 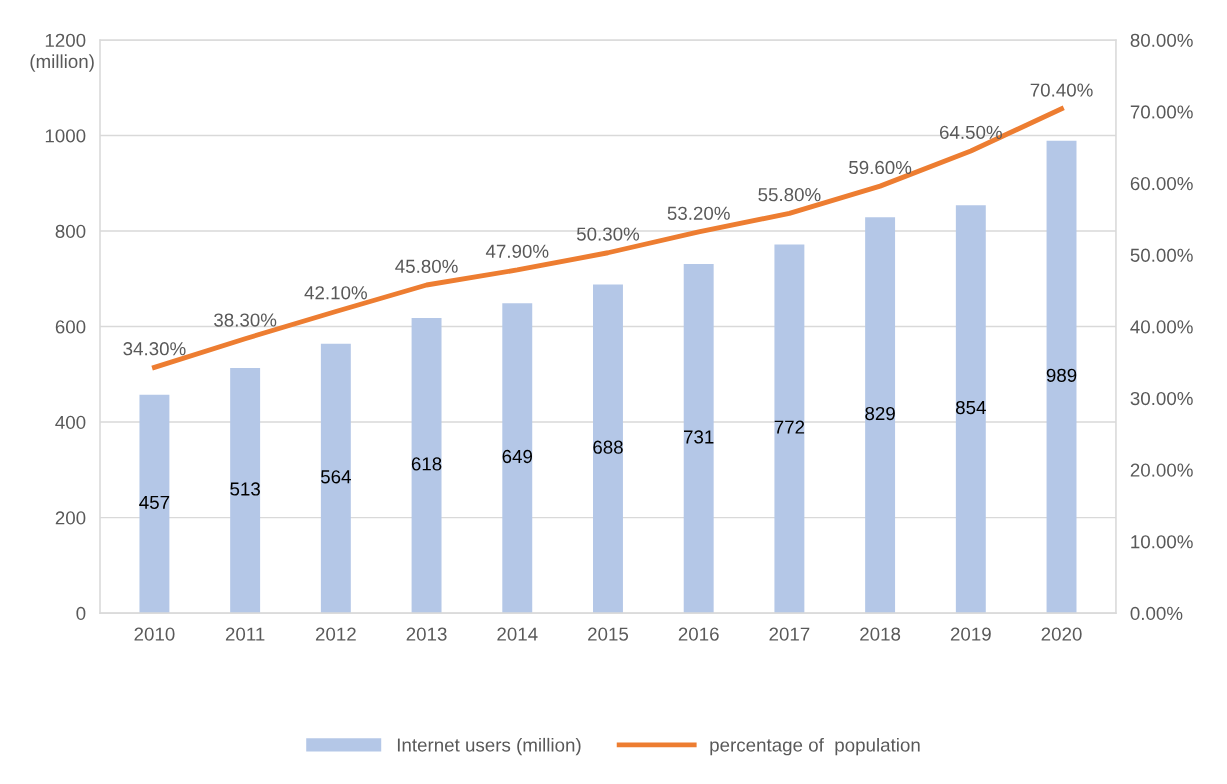 I want to click on y2-tick-label: 40.00%, so click(x=1161, y=327).